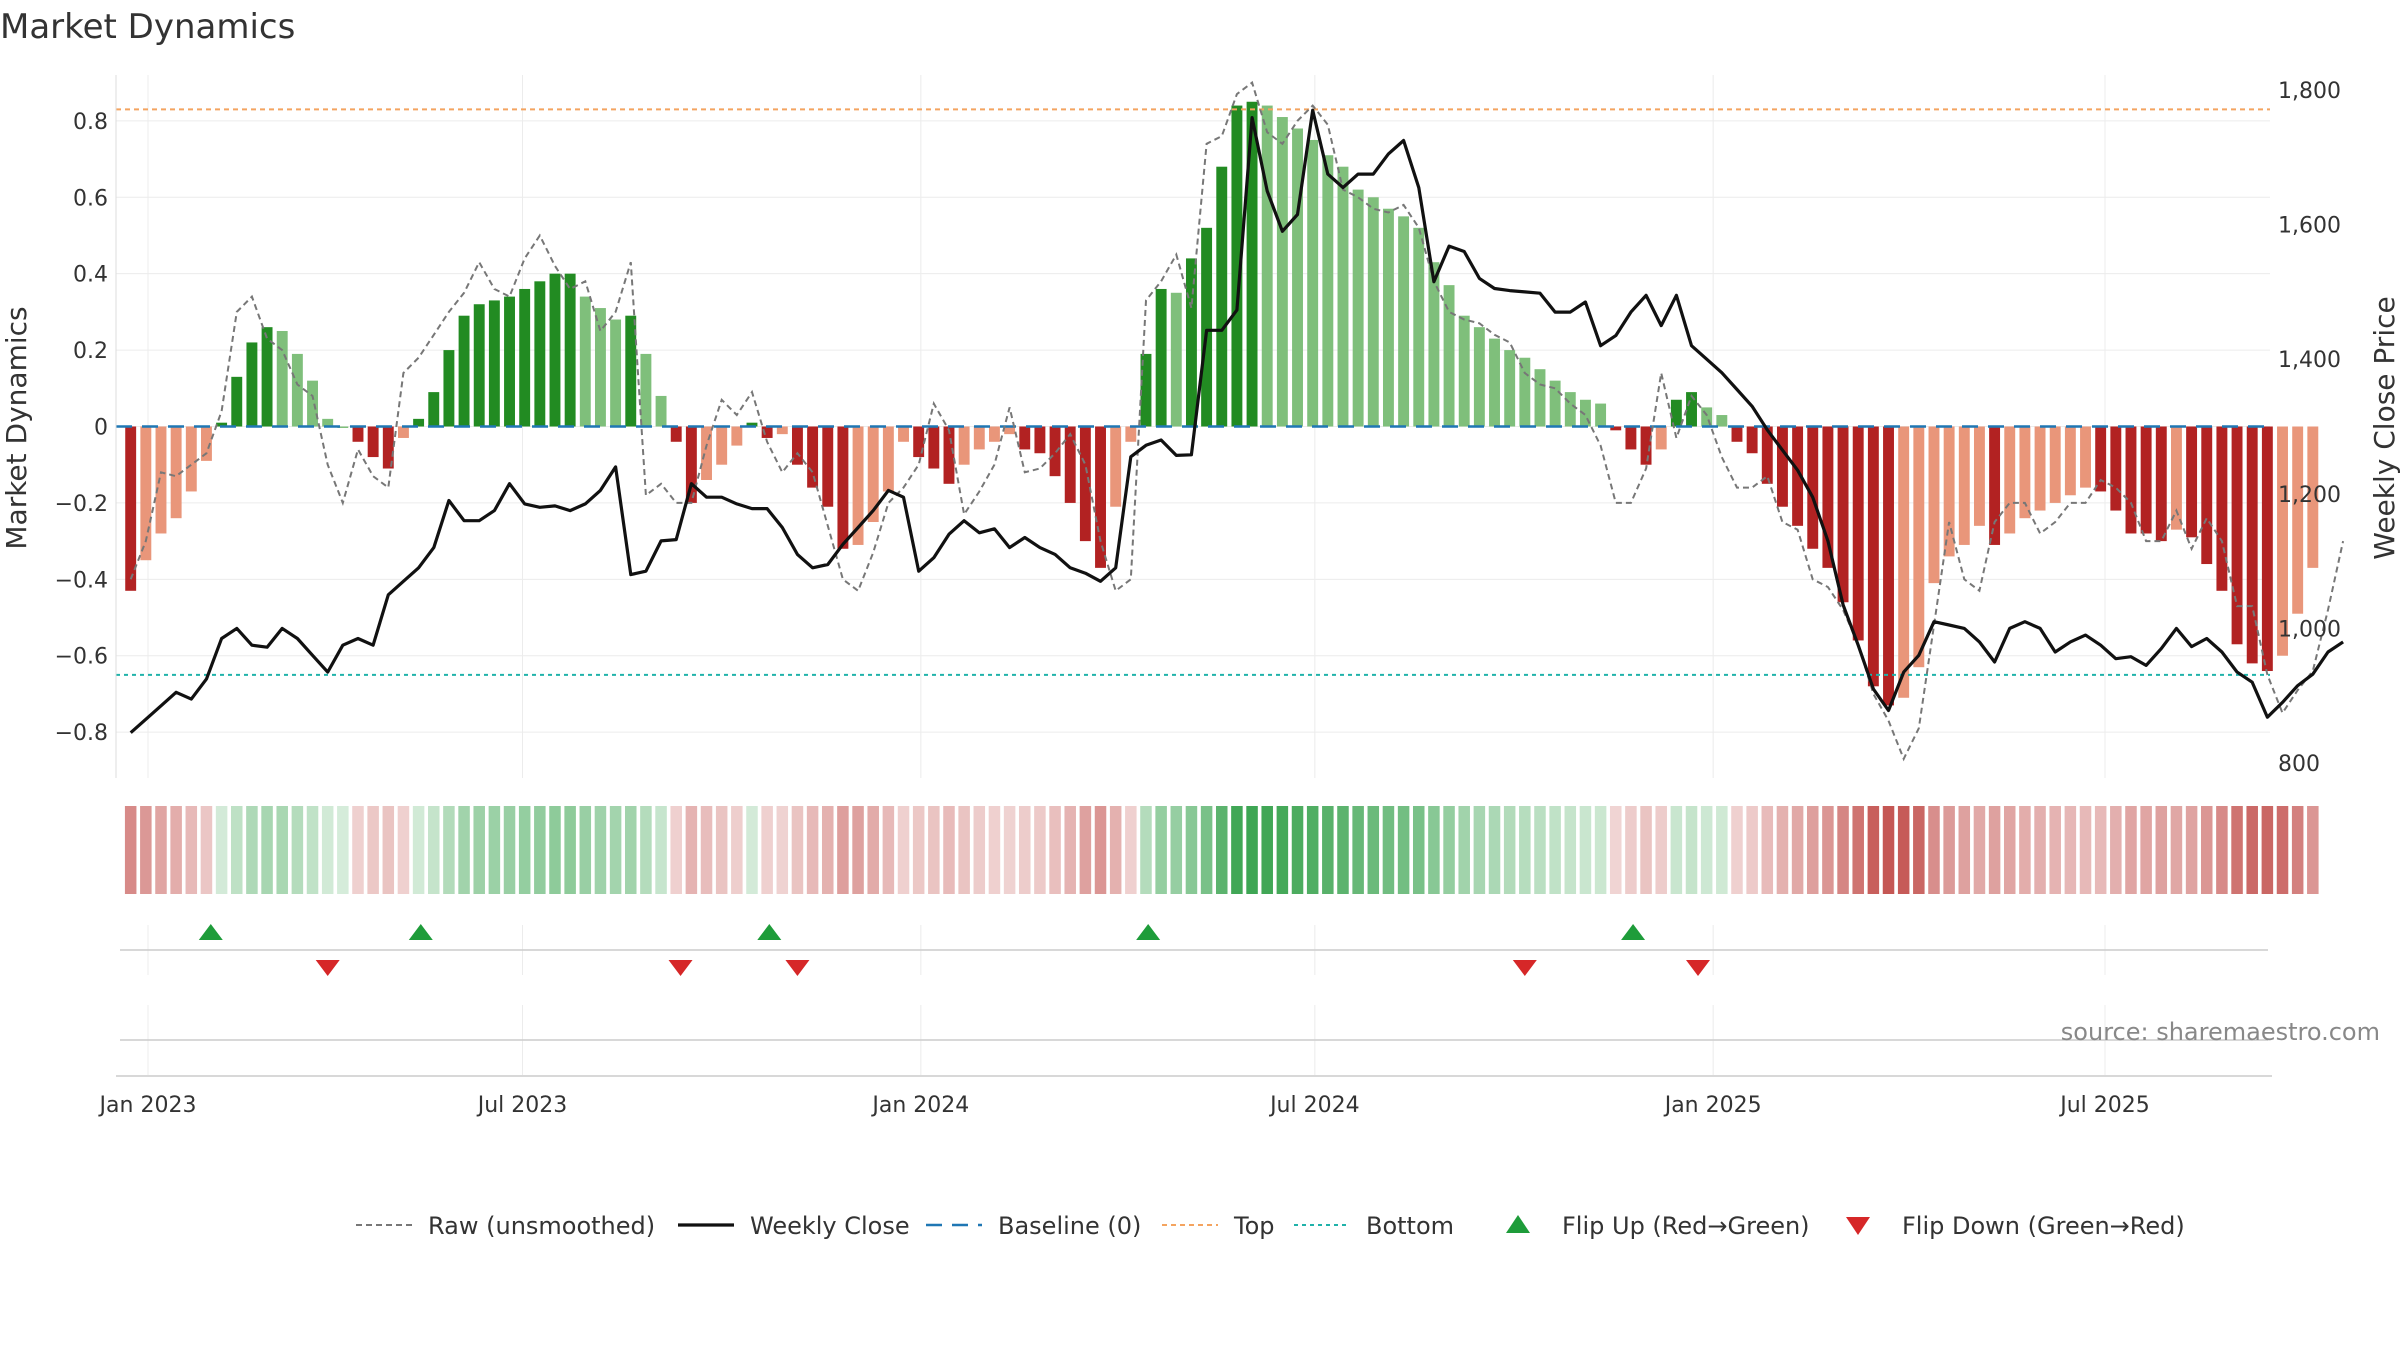 The height and width of the screenshot is (1350, 2400). Describe the element at coordinates (90, 122) in the screenshot. I see `y-tick-label: 0.8` at that location.